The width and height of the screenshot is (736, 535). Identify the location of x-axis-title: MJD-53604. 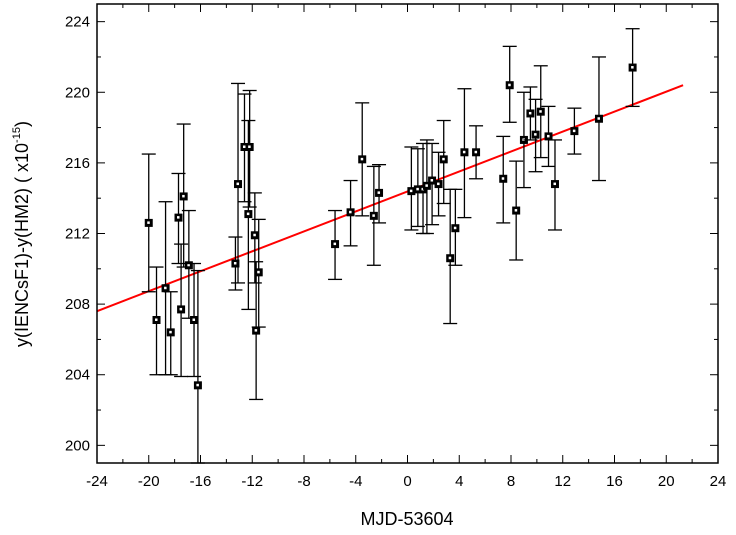
(406, 519).